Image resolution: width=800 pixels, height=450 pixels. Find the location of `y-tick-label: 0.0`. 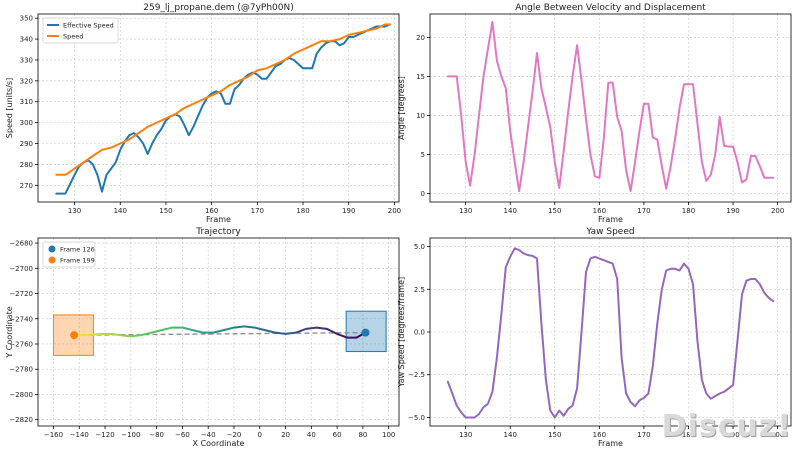

y-tick-label: 0.0 is located at coordinates (419, 333).